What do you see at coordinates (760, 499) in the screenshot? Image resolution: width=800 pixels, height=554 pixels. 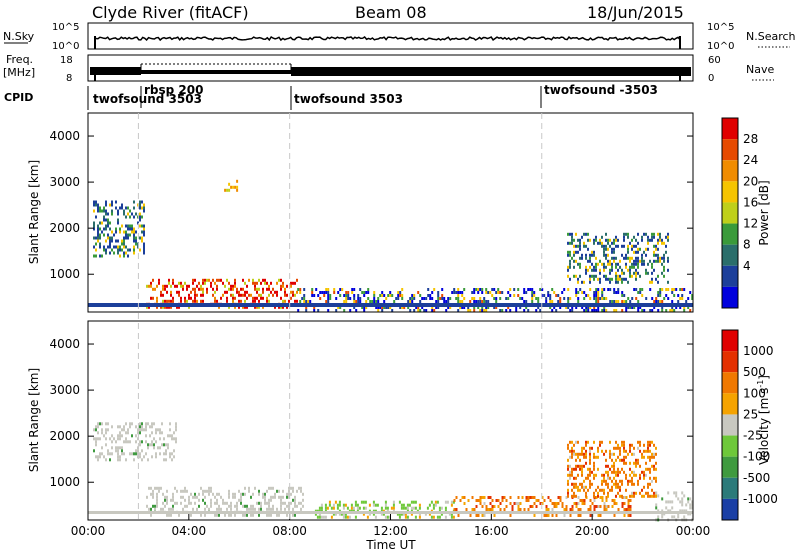 I see `colorbar-label: -1000` at bounding box center [760, 499].